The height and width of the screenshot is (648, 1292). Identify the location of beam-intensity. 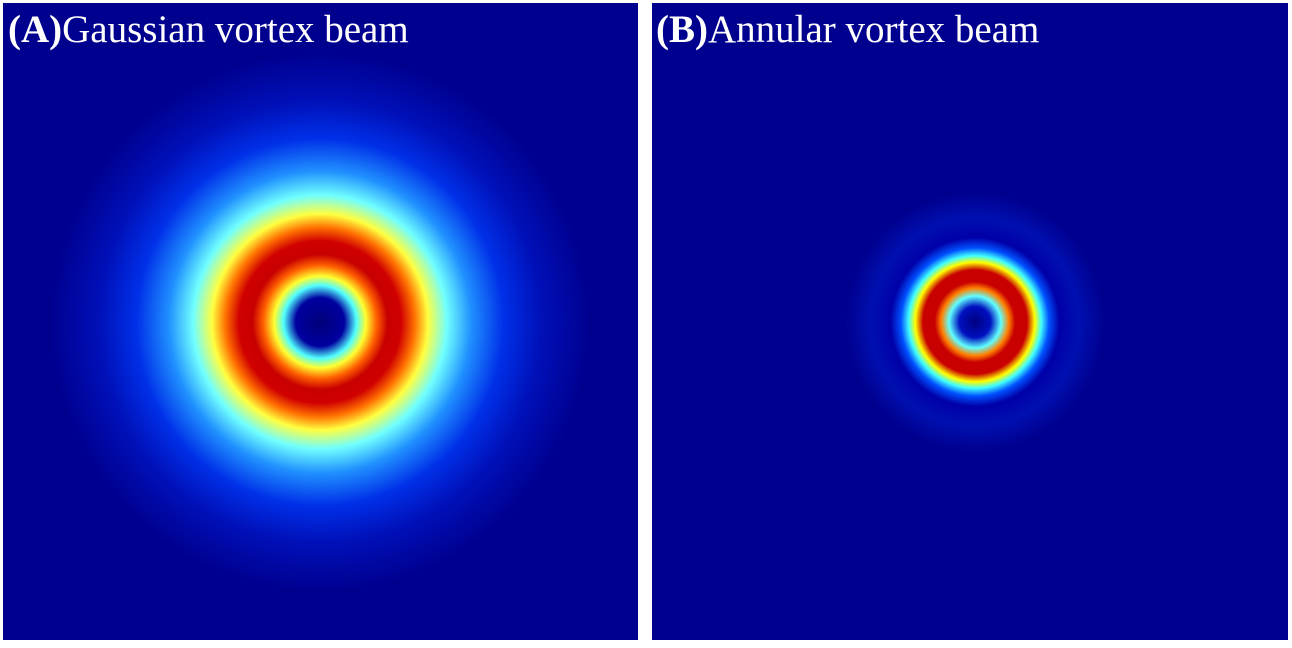
(975, 322).